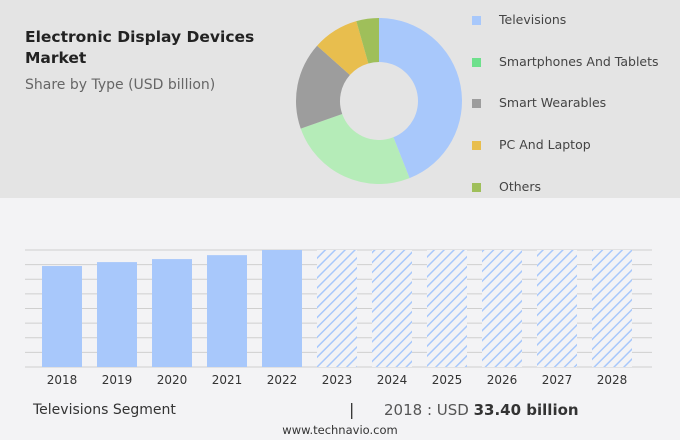  I want to click on x-tick-label: 2027, so click(557, 380).